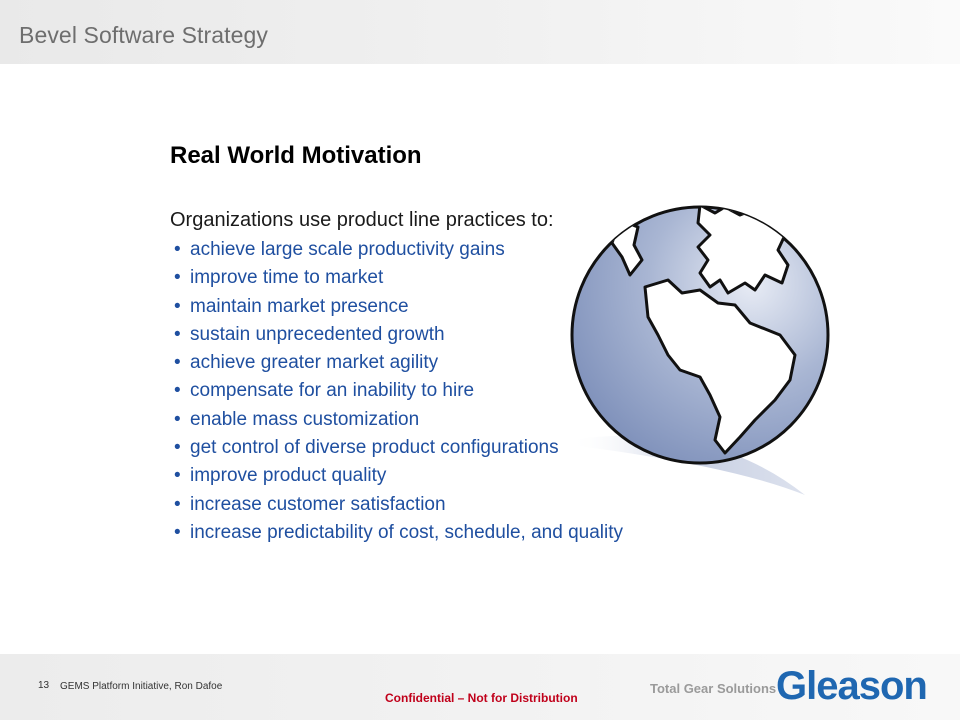  I want to click on bullet-item: • enable mass customization, so click(398, 420).